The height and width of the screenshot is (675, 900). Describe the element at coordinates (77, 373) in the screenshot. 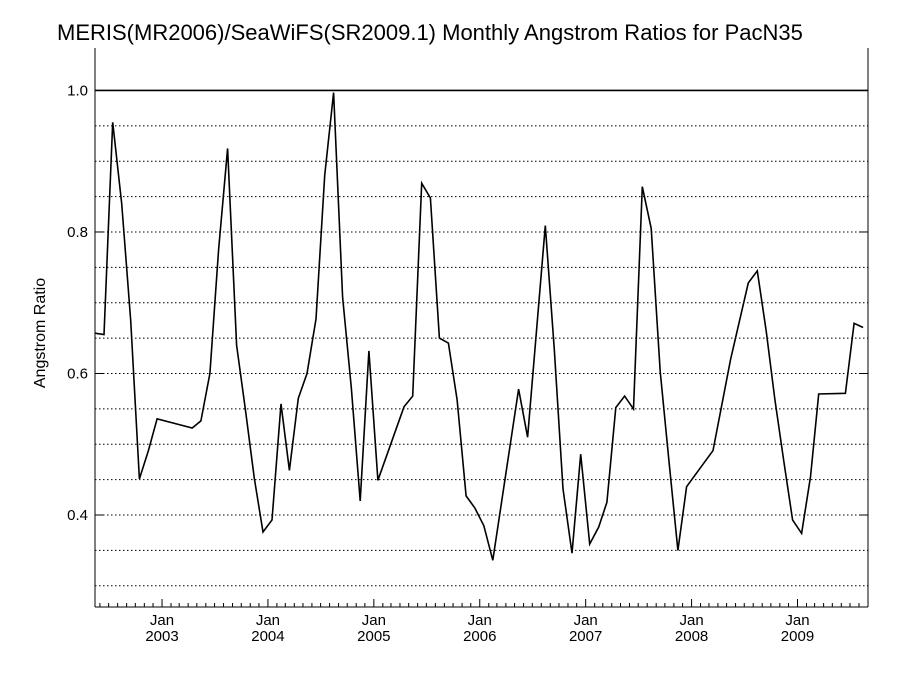

I see `y-tick-label: 0.6` at that location.